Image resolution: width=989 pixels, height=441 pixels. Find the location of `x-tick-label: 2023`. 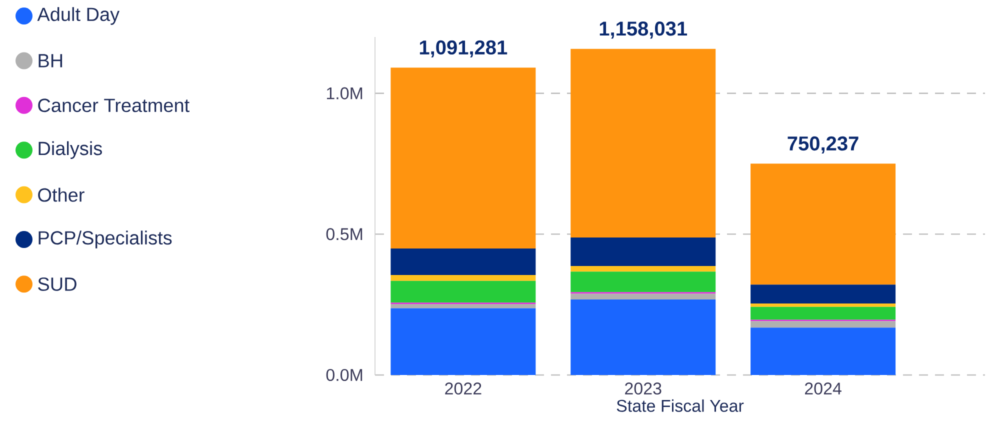

x-tick-label: 2023 is located at coordinates (643, 388).